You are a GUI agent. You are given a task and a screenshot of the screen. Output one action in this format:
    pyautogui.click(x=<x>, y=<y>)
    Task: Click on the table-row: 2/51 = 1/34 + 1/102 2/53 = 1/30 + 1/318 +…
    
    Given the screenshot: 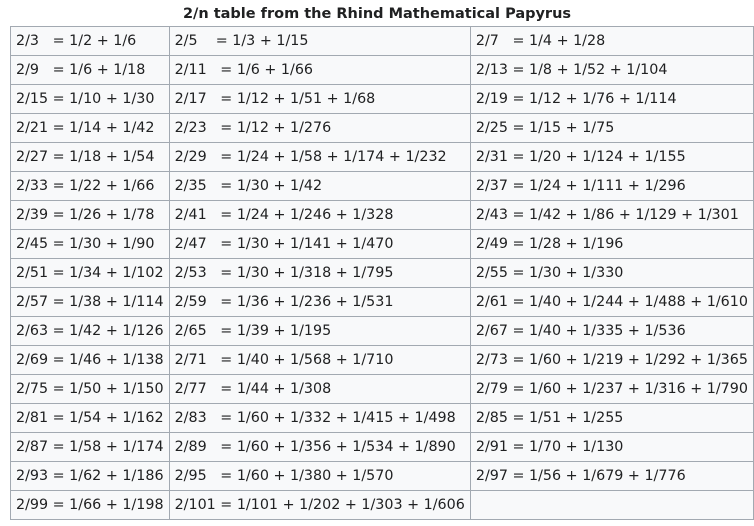 What is the action you would take?
    pyautogui.click(x=382, y=273)
    